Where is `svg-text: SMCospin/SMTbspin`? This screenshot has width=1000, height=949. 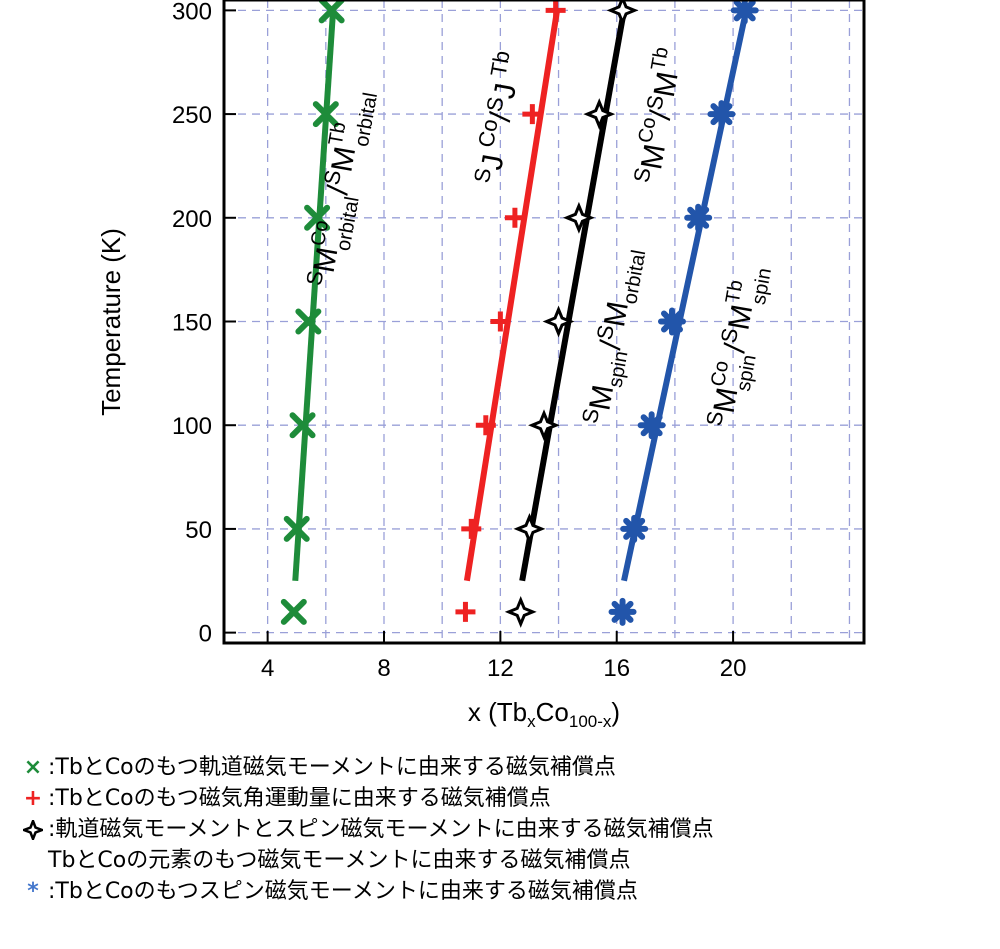 svg-text: SMCospin/SMTbspin is located at coordinates (738, 347).